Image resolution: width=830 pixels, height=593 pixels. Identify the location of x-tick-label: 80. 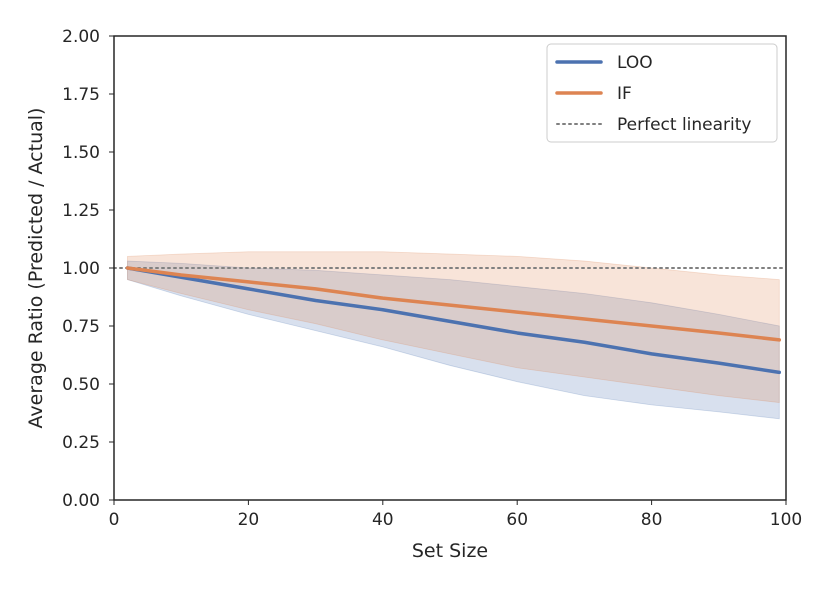
(652, 520).